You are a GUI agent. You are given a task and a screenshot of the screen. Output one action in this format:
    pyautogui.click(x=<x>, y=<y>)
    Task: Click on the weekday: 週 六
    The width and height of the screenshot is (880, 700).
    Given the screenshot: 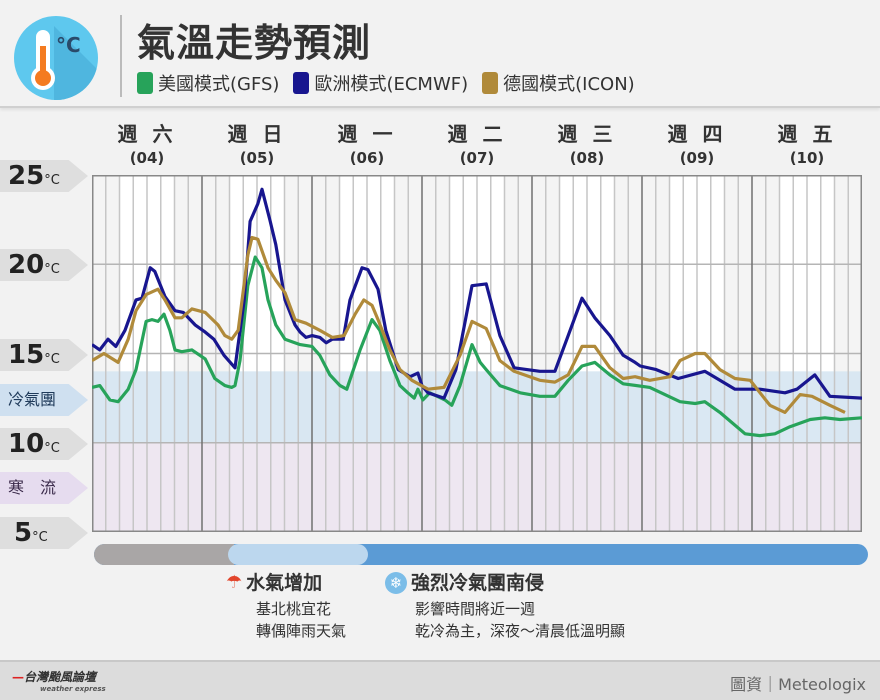 What is the action you would take?
    pyautogui.click(x=147, y=134)
    